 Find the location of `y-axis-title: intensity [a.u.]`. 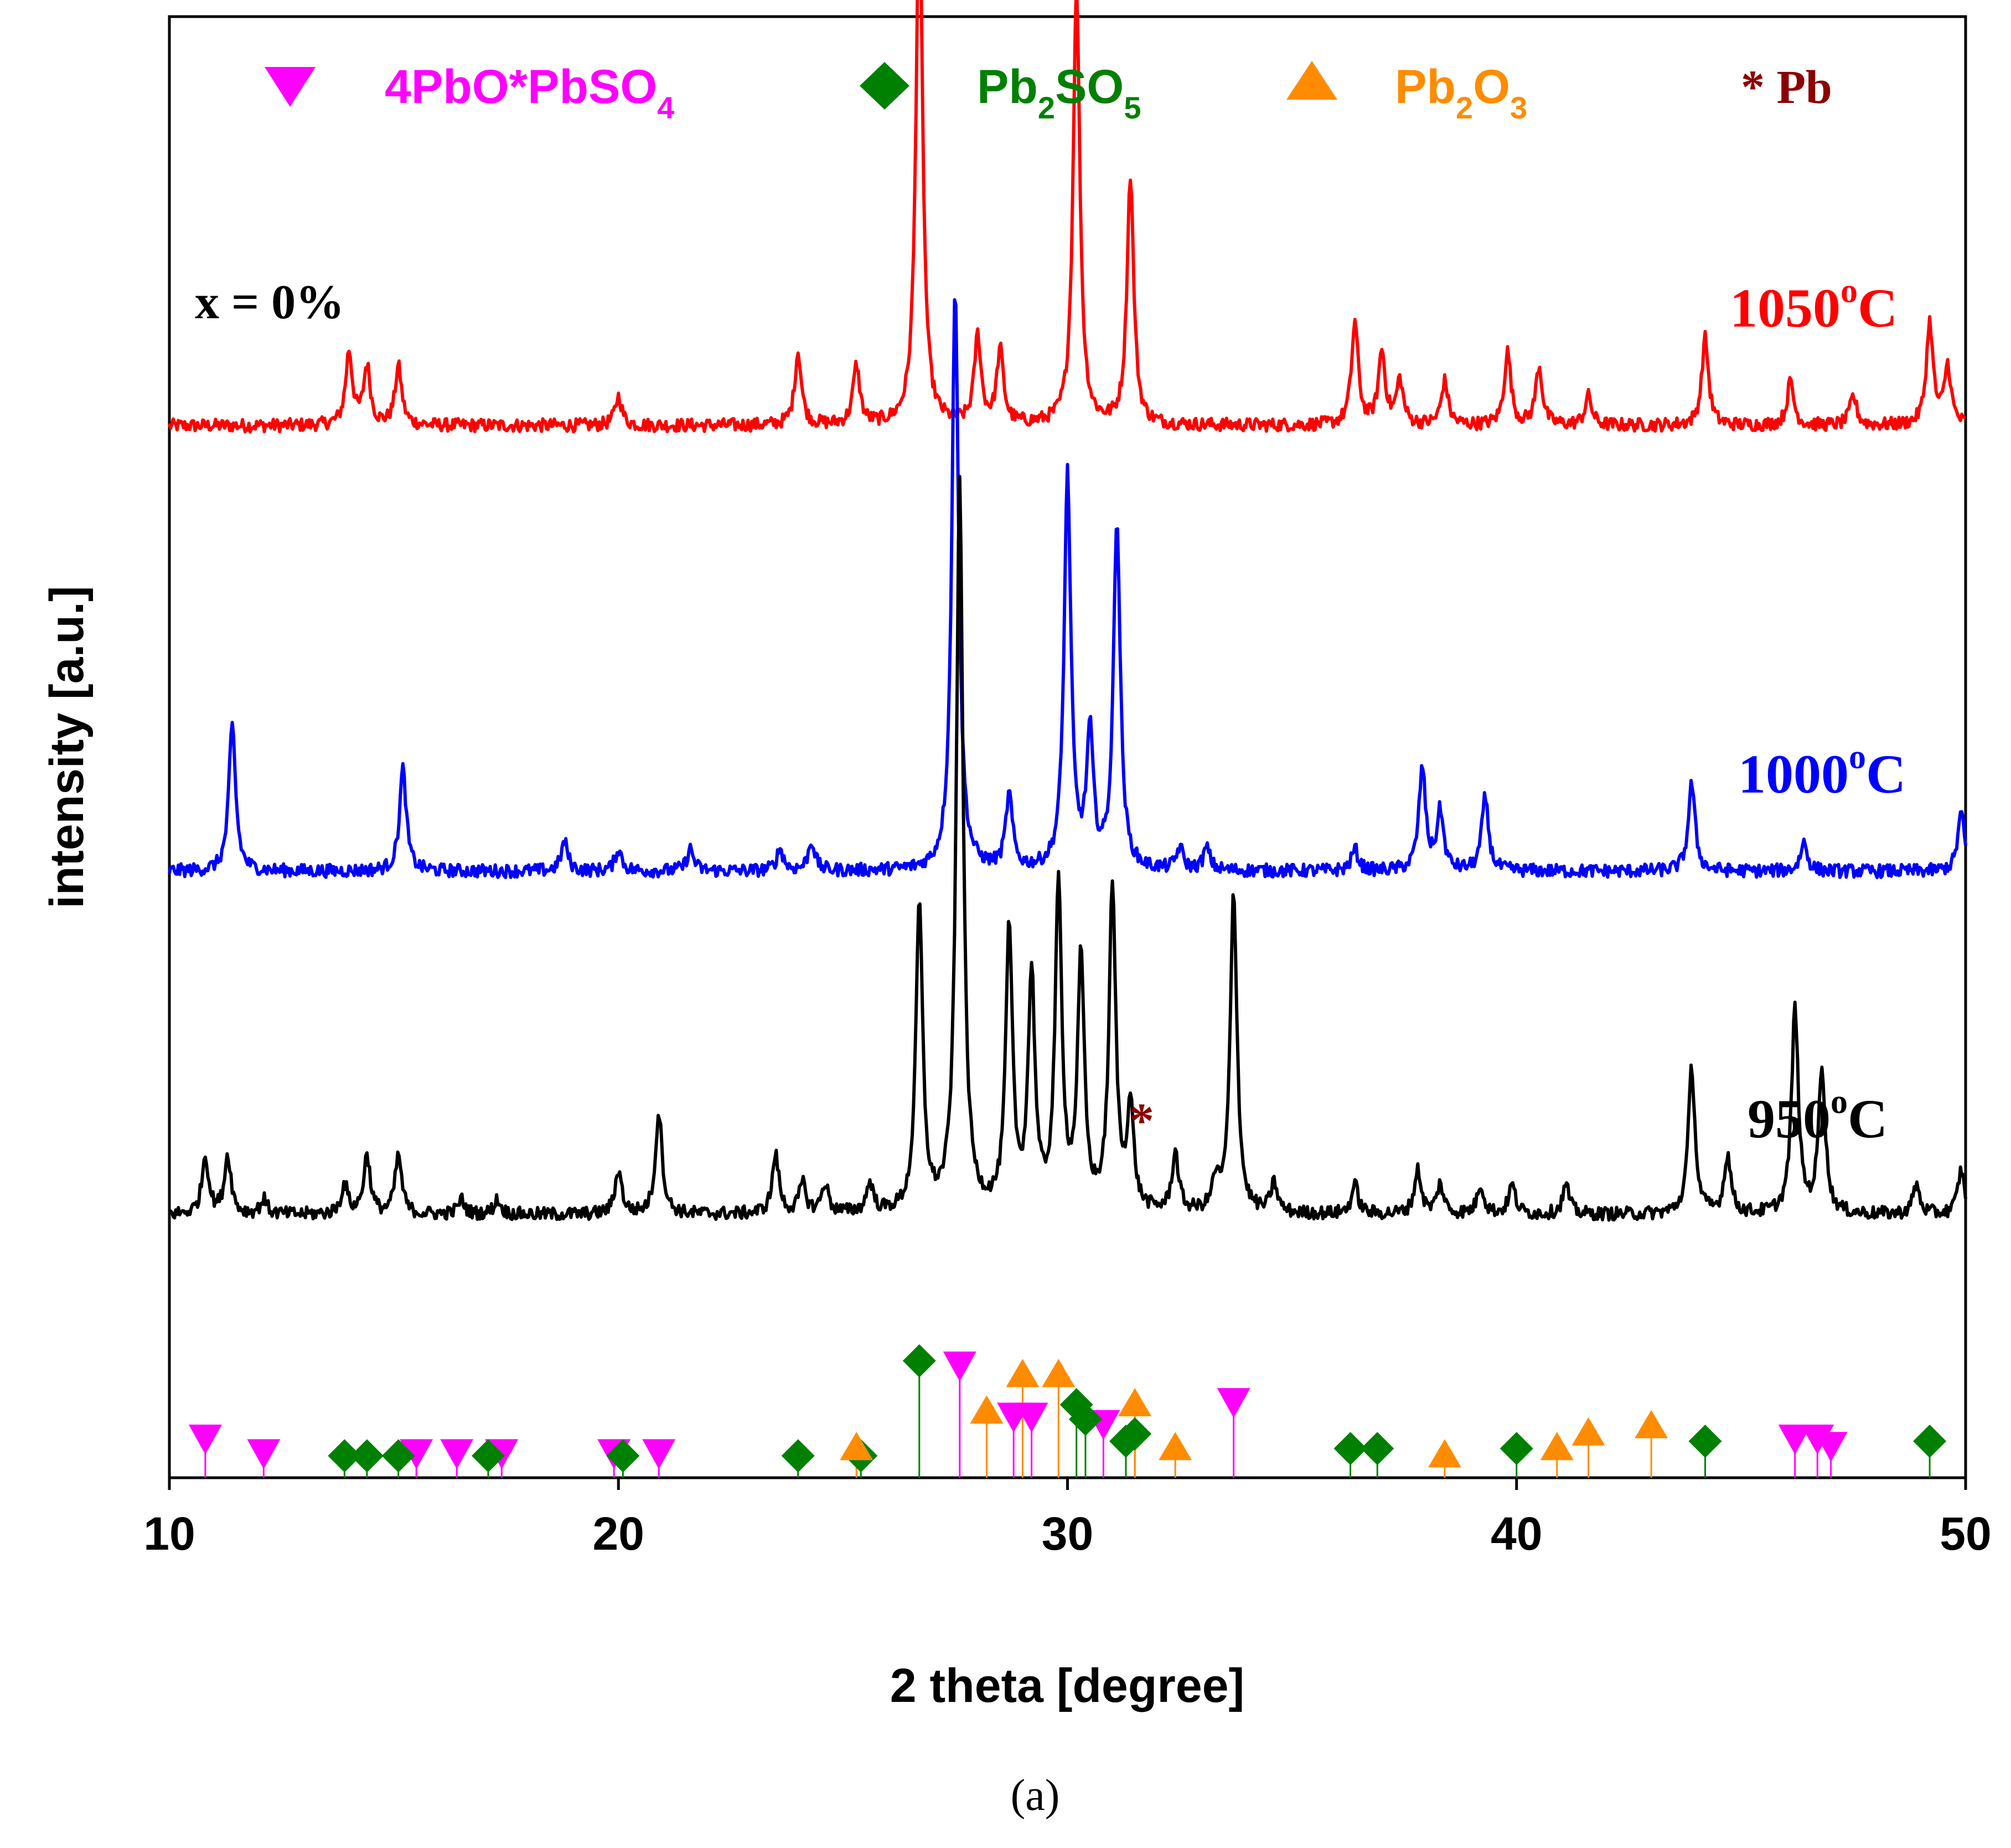

y-axis-title: intensity [a.u.] is located at coordinates (67, 747).